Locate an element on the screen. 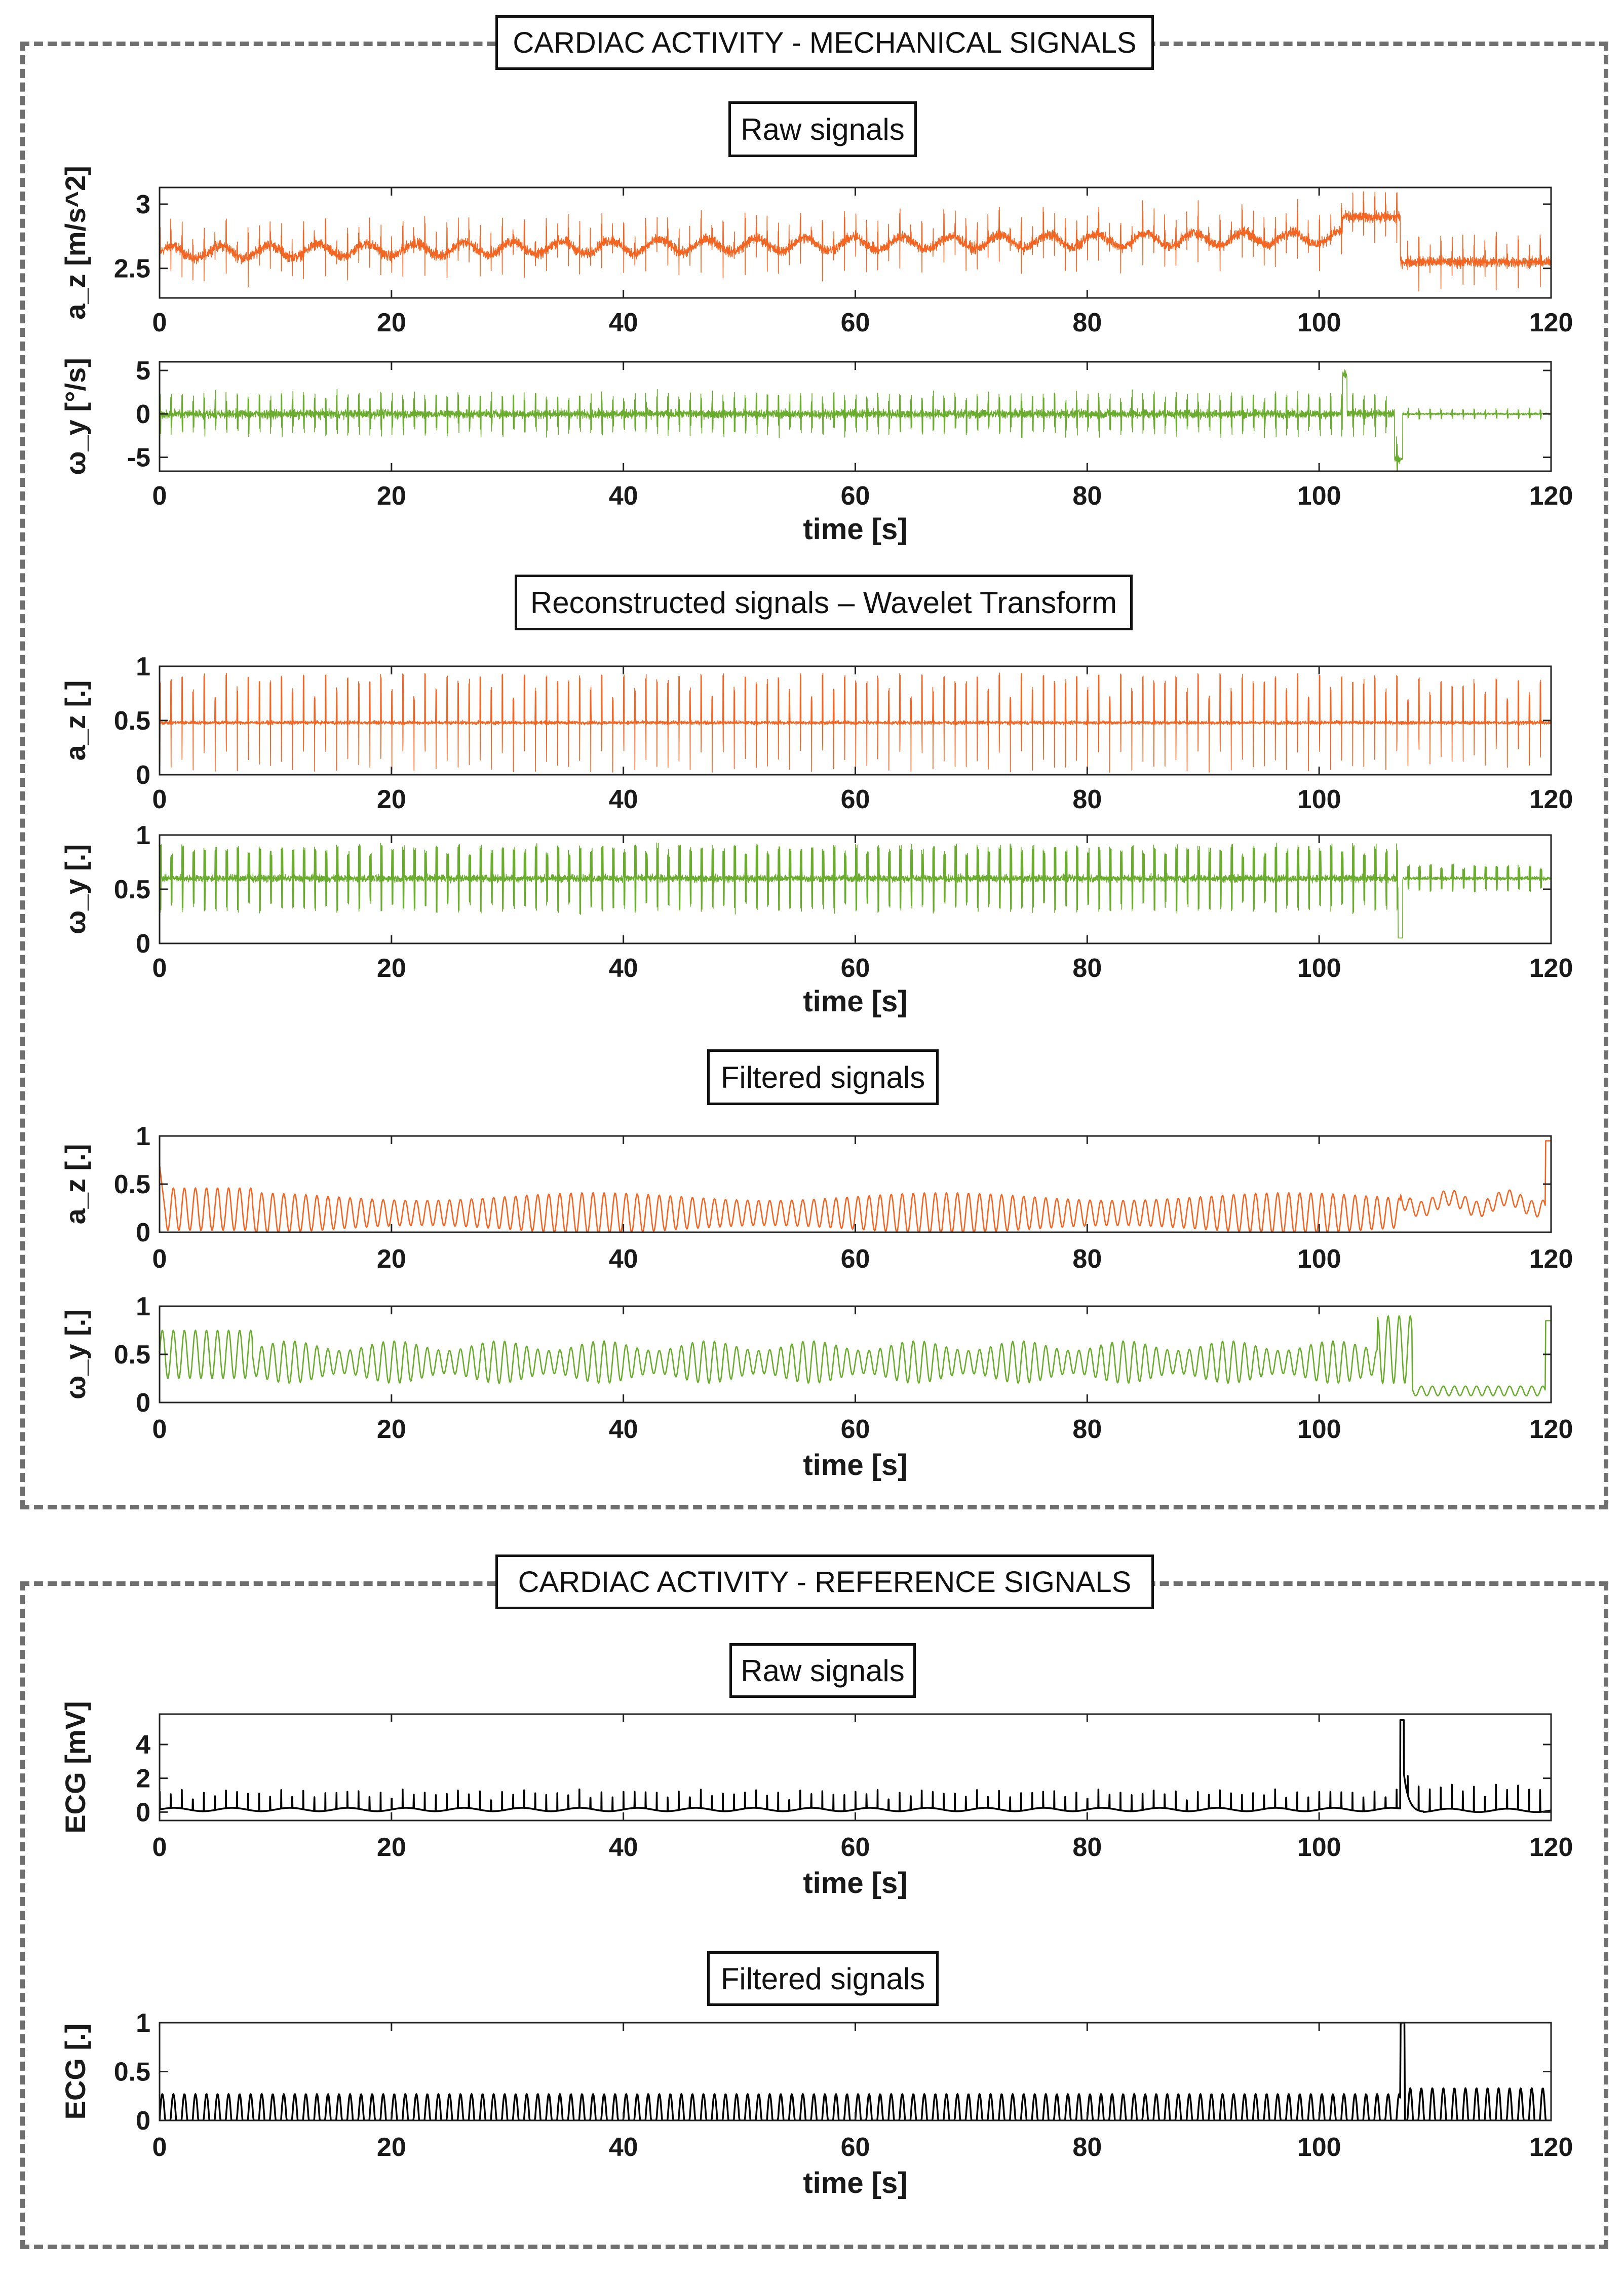 This screenshot has width=1624, height=2275. series-line-wt_az is located at coordinates (855, 722).